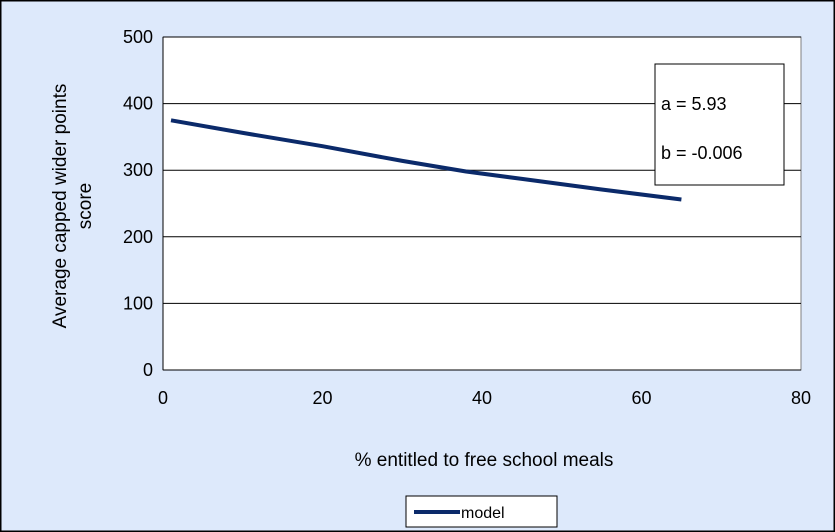 The image size is (835, 532). Describe the element at coordinates (60, 206) in the screenshot. I see `y-axis-label-line1: Average capped wider points` at that location.